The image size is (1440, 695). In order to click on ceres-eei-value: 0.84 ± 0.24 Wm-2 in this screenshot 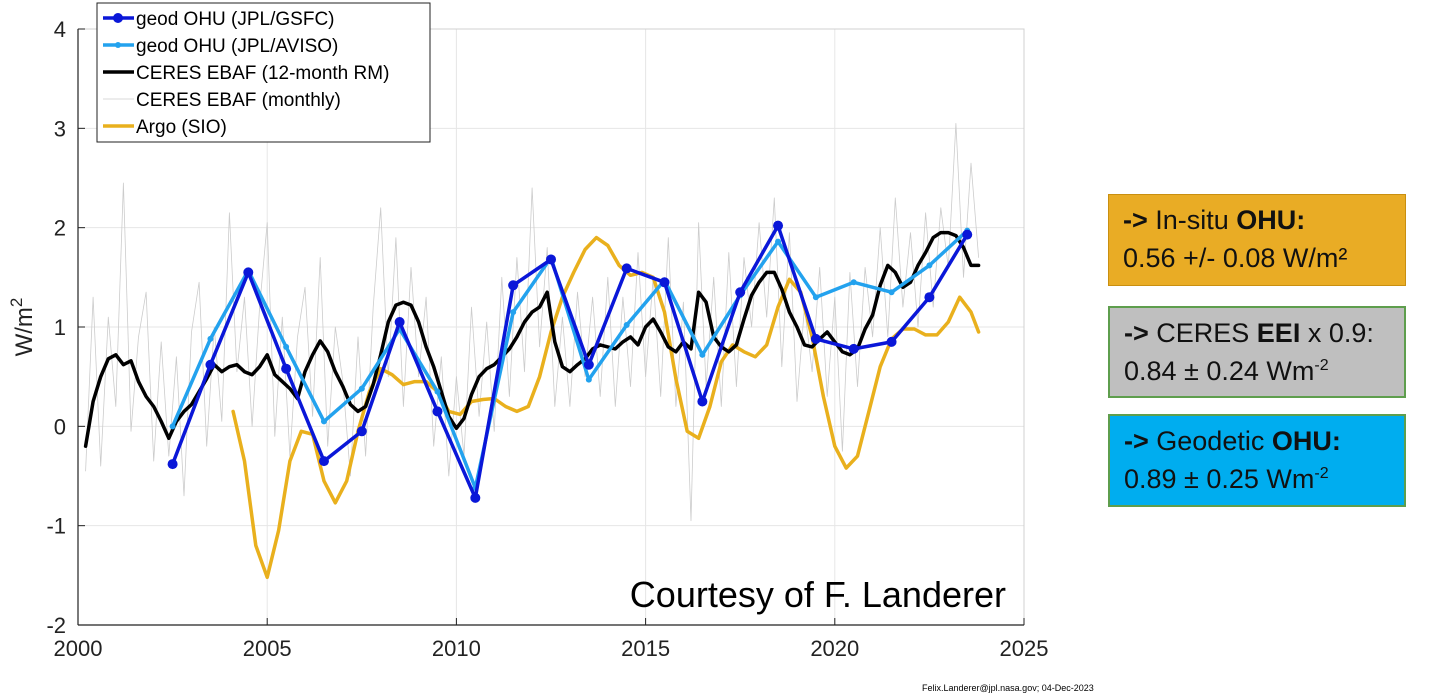, I will do `click(1226, 371)`.